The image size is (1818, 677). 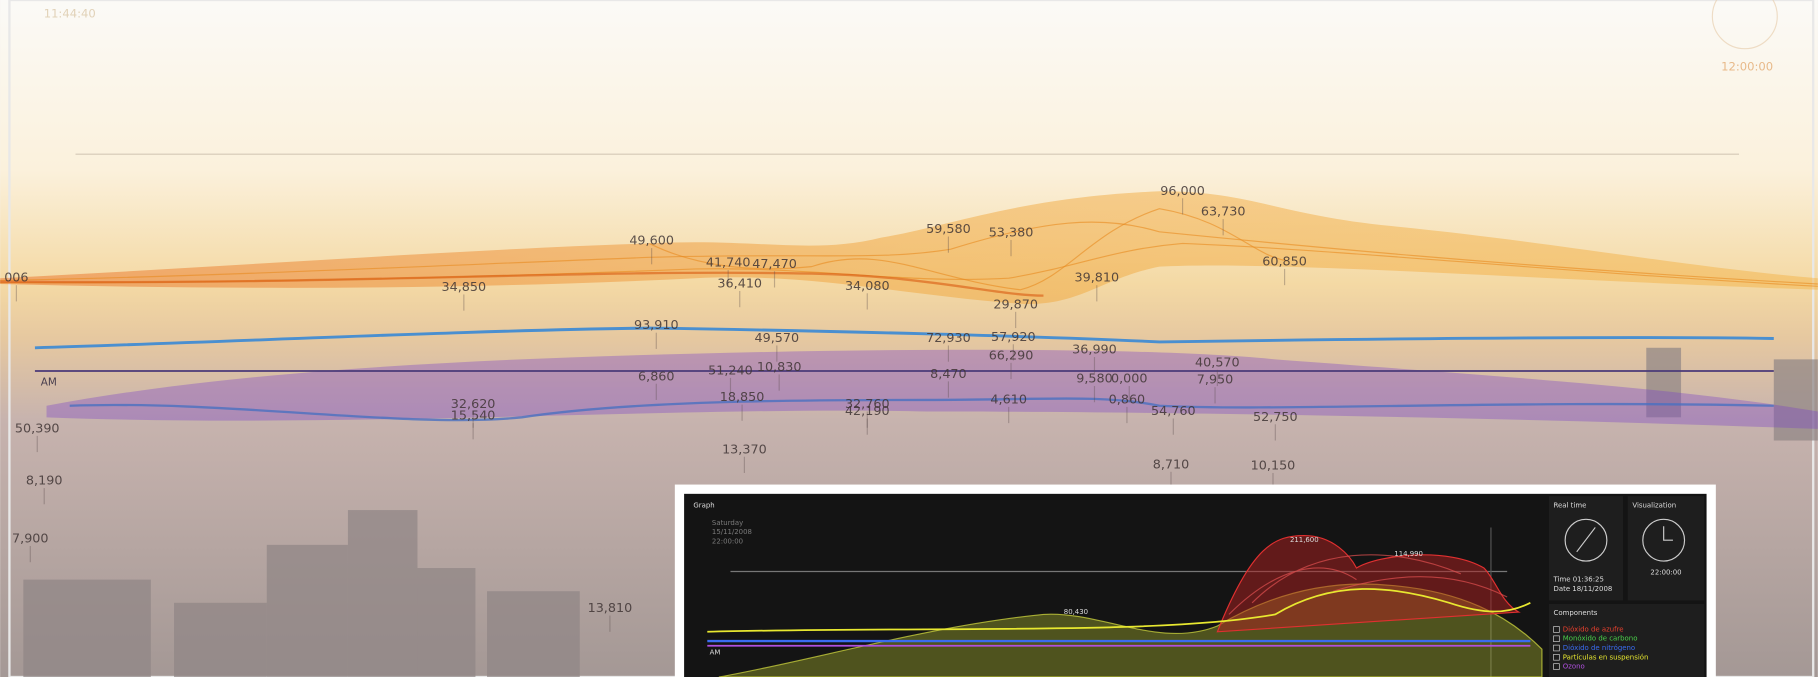 I want to click on value-label: 51,240, so click(x=730, y=370).